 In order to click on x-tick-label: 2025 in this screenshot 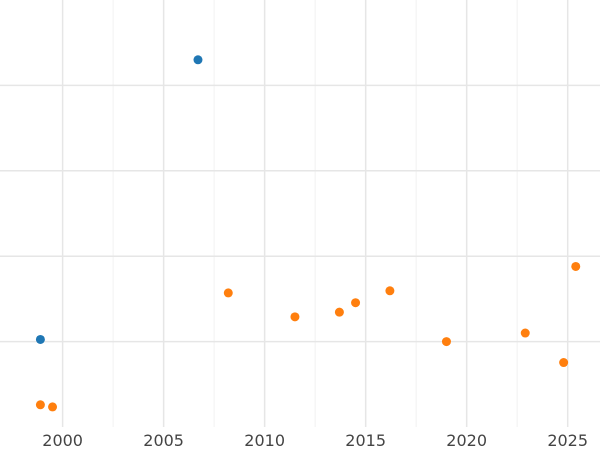, I will do `click(567, 440)`.